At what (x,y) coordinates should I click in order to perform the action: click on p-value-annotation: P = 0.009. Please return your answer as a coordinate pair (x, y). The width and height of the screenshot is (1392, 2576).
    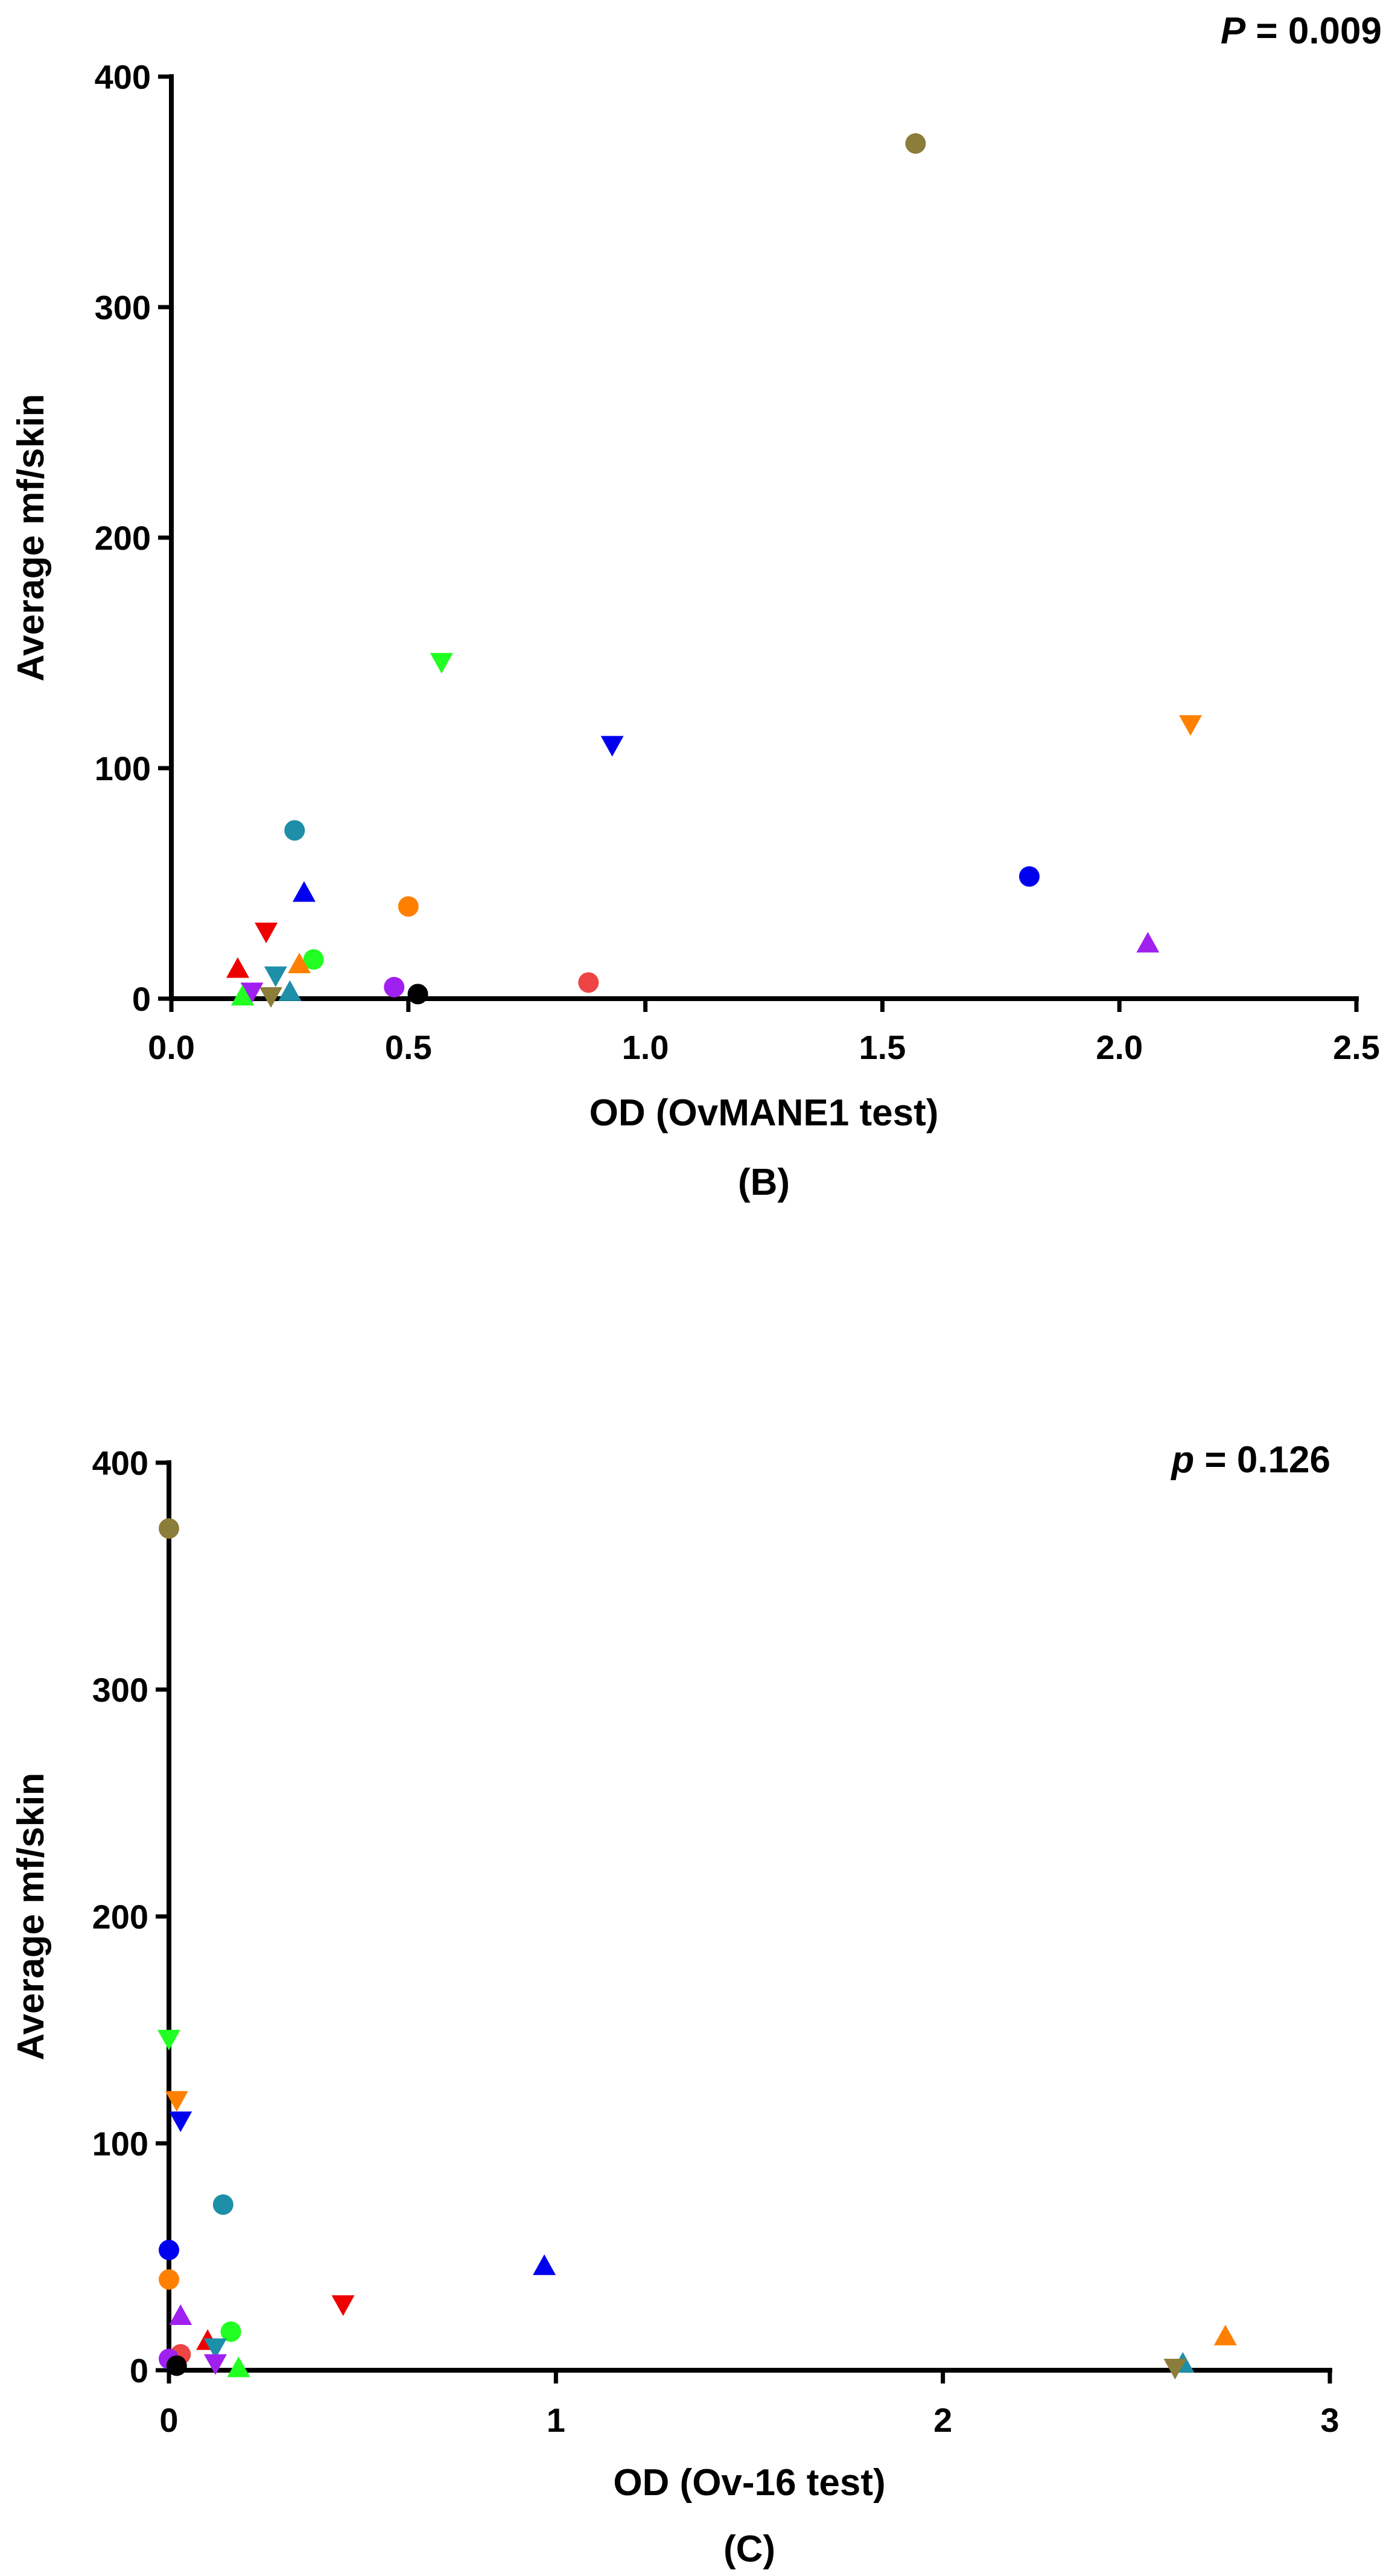
    Looking at the image, I should click on (1301, 31).